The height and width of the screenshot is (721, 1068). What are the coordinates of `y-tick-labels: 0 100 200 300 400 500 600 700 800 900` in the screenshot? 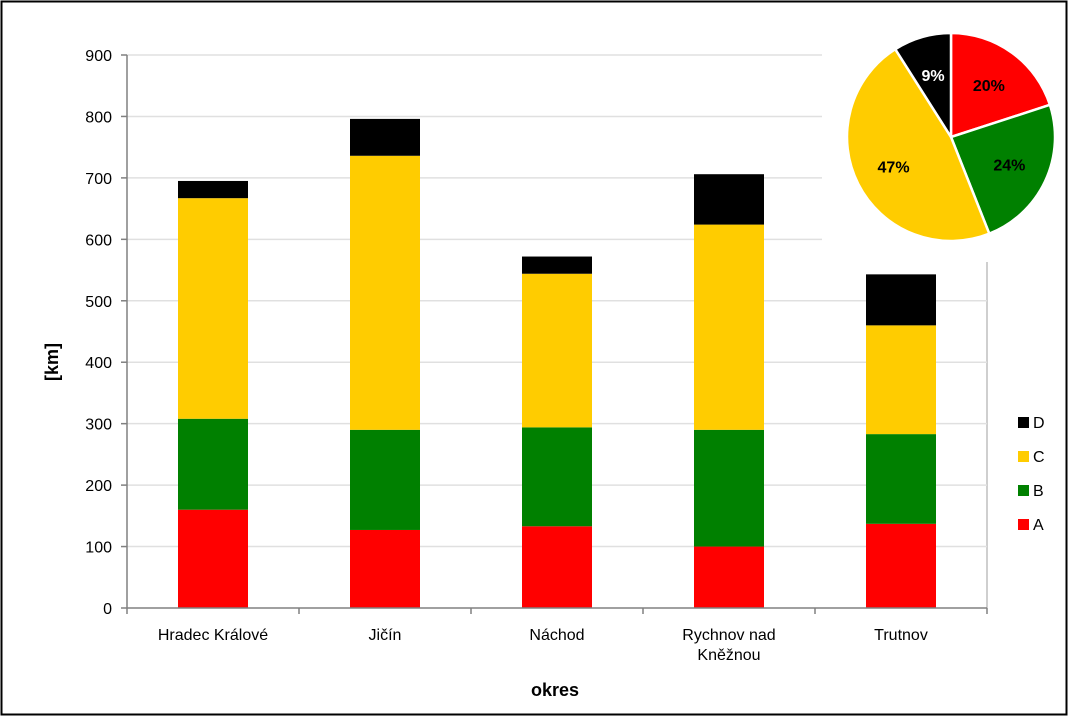 It's located at (98, 333).